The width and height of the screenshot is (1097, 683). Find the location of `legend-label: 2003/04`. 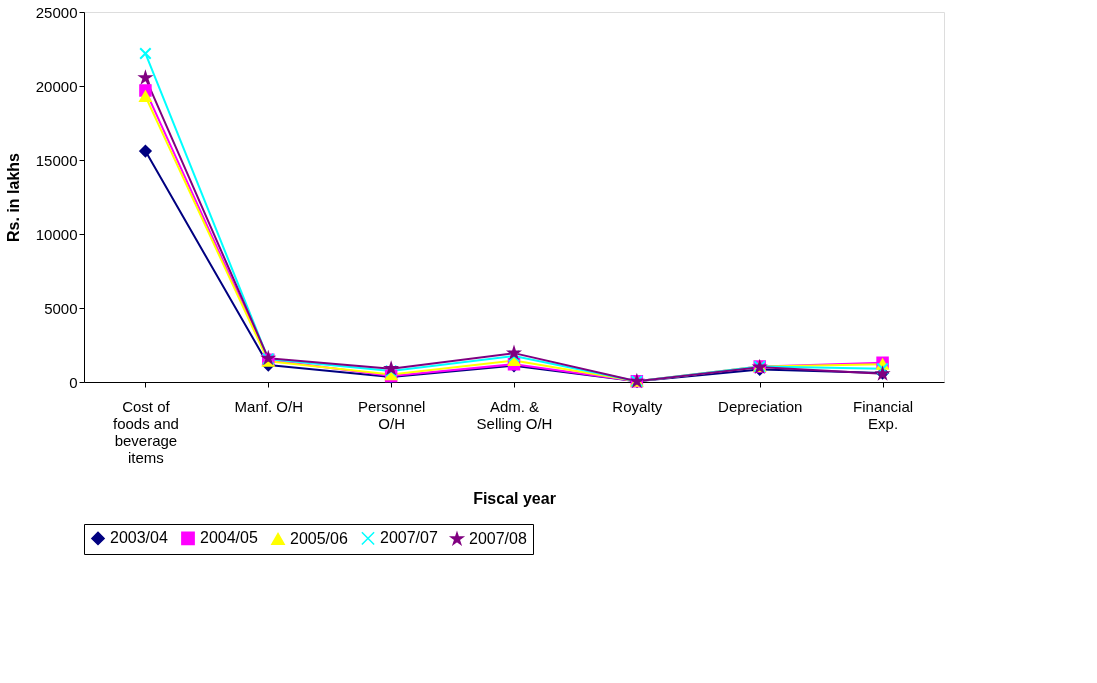

legend-label: 2003/04 is located at coordinates (139, 538).